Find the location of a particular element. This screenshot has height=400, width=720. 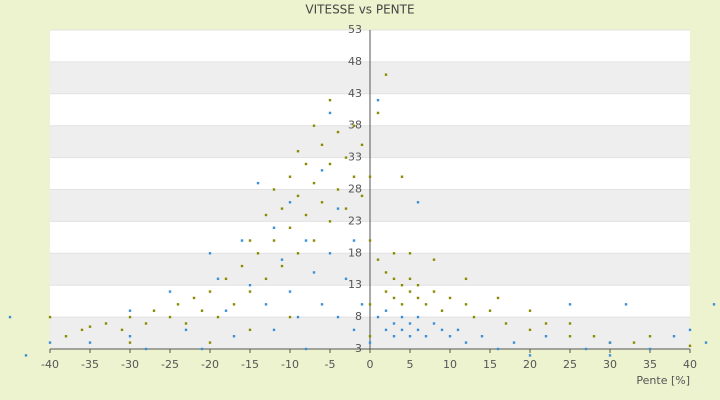

x-tick-label: -25 is located at coordinates (170, 364).